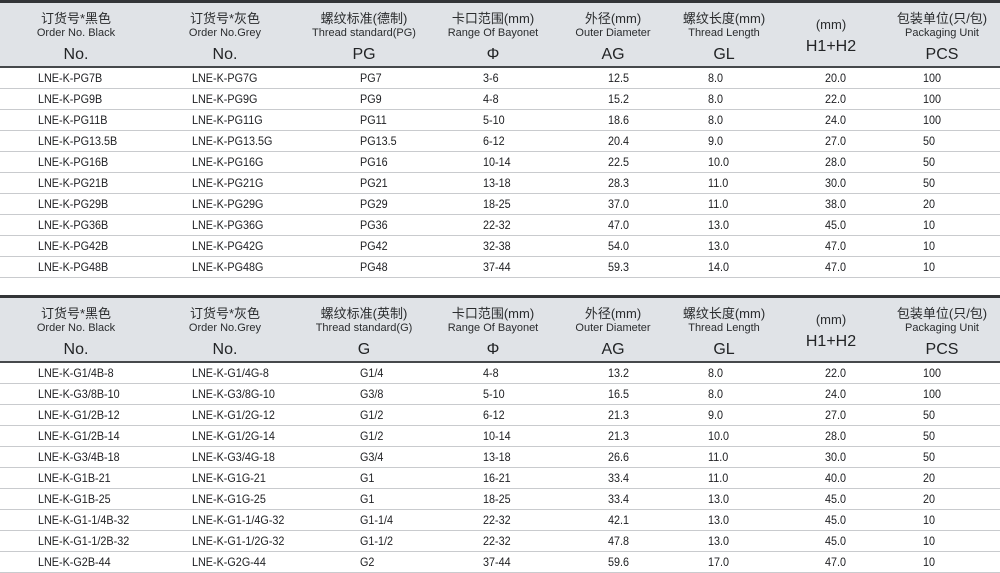 This screenshot has width=1000, height=573. Describe the element at coordinates (76, 99) in the screenshot. I see `cell-order-no-black: LNE-K-PG9B` at that location.